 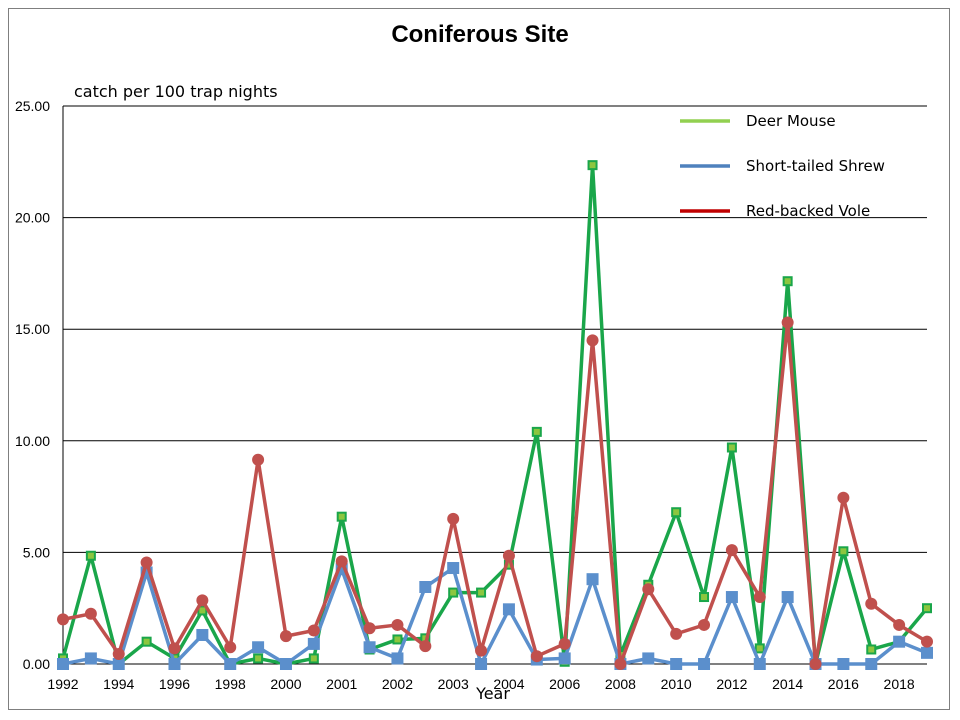 I want to click on x-tick-label: 2001, so click(x=341, y=684).